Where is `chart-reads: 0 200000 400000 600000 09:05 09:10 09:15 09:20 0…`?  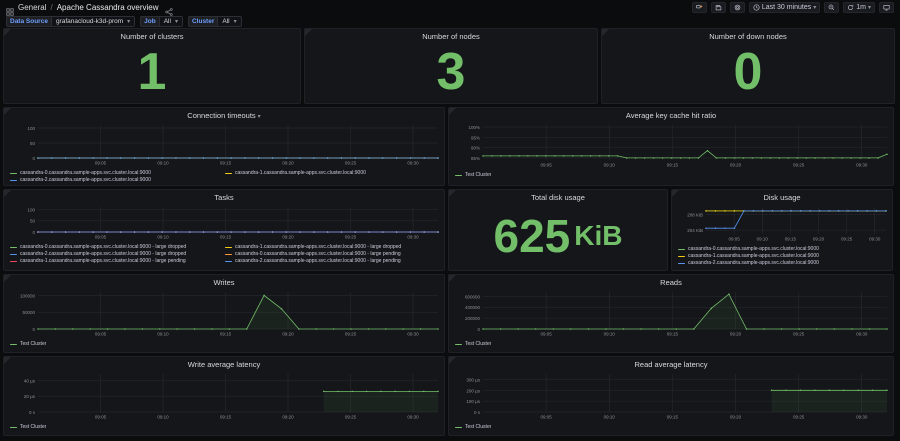
chart-reads: 0 200000 400000 600000 09:05 09:10 09:15 09:20 0… is located at coordinates (671, 314).